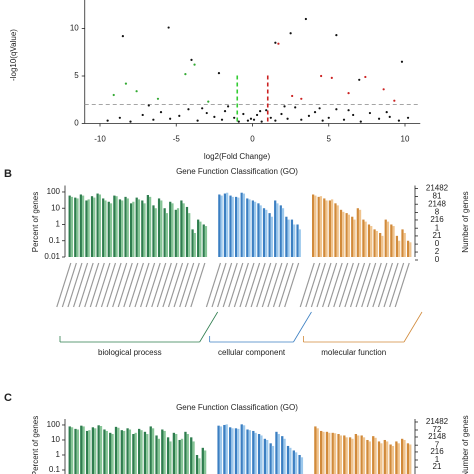 This screenshot has height=474, width=474. What do you see at coordinates (405, 139) in the screenshot?
I see `x-tick-label: 10` at bounding box center [405, 139].